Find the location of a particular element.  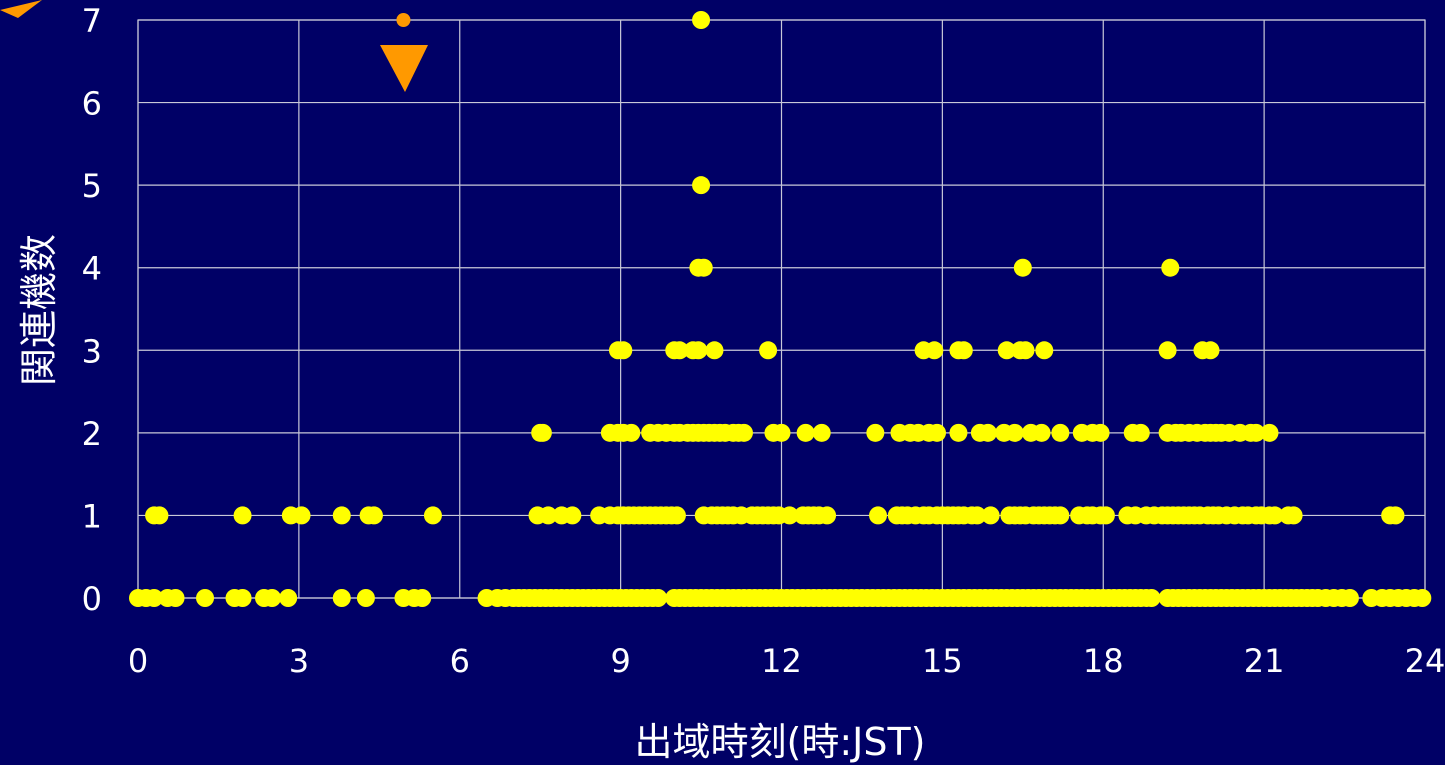

down-arrow-marker is located at coordinates (404, 68).